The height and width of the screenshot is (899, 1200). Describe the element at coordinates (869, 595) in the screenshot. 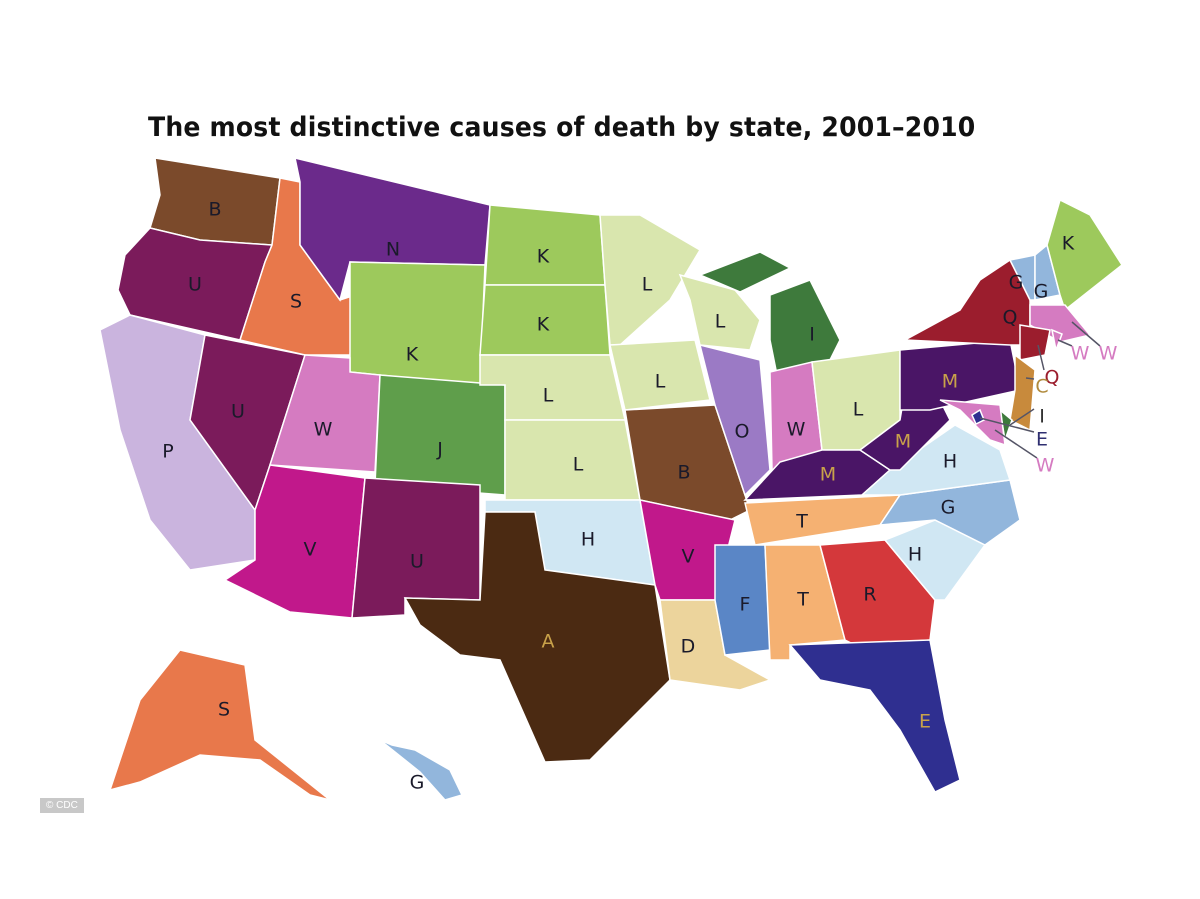

I see `state-label-ga: R` at that location.